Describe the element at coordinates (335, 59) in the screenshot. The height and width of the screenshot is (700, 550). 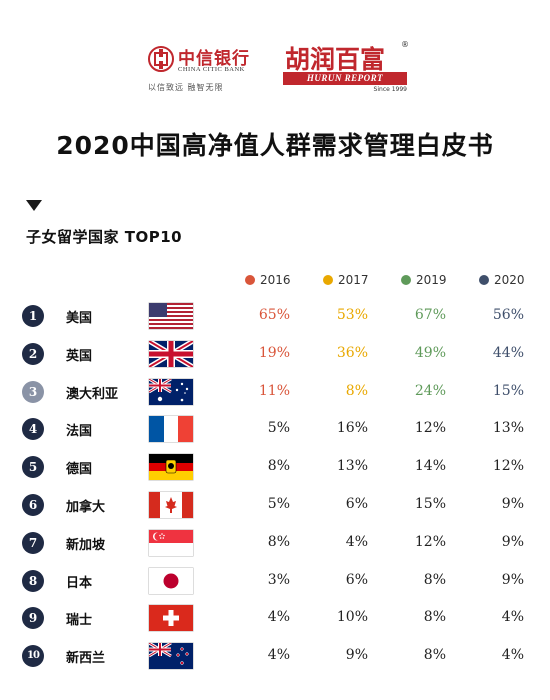
I see `hurun-name-cn: 胡润百富` at that location.